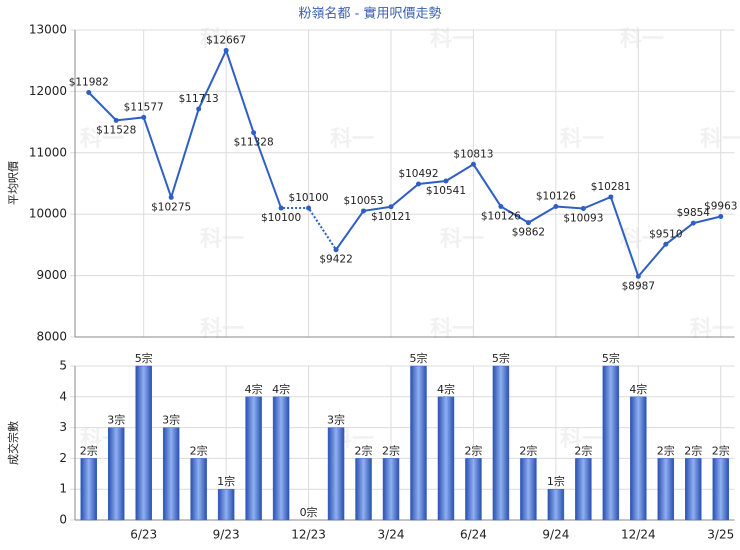  Describe the element at coordinates (63, 427) in the screenshot. I see `y-tick-label: 3` at that location.